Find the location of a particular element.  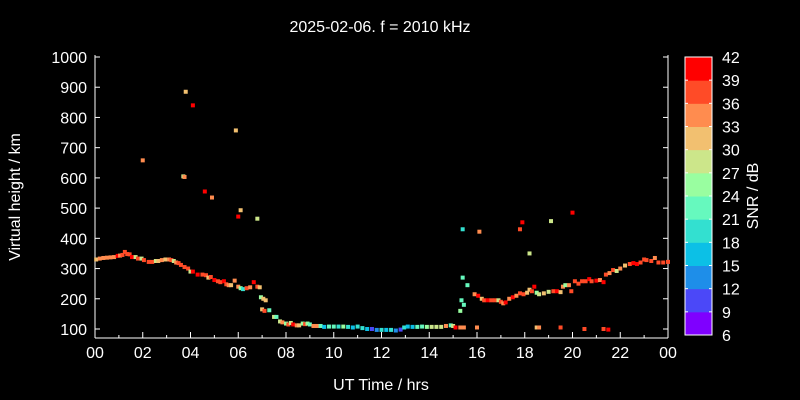

x-tick-label: 10 is located at coordinates (334, 353).